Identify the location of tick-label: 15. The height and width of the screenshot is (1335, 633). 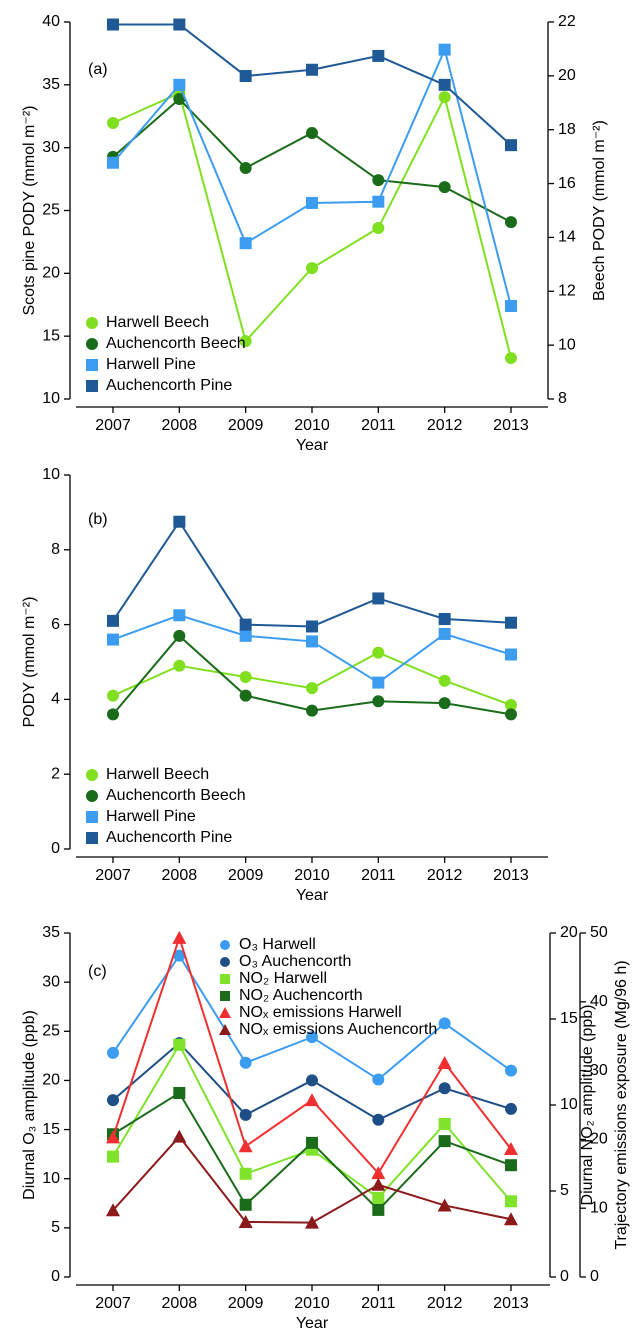
(51, 335).